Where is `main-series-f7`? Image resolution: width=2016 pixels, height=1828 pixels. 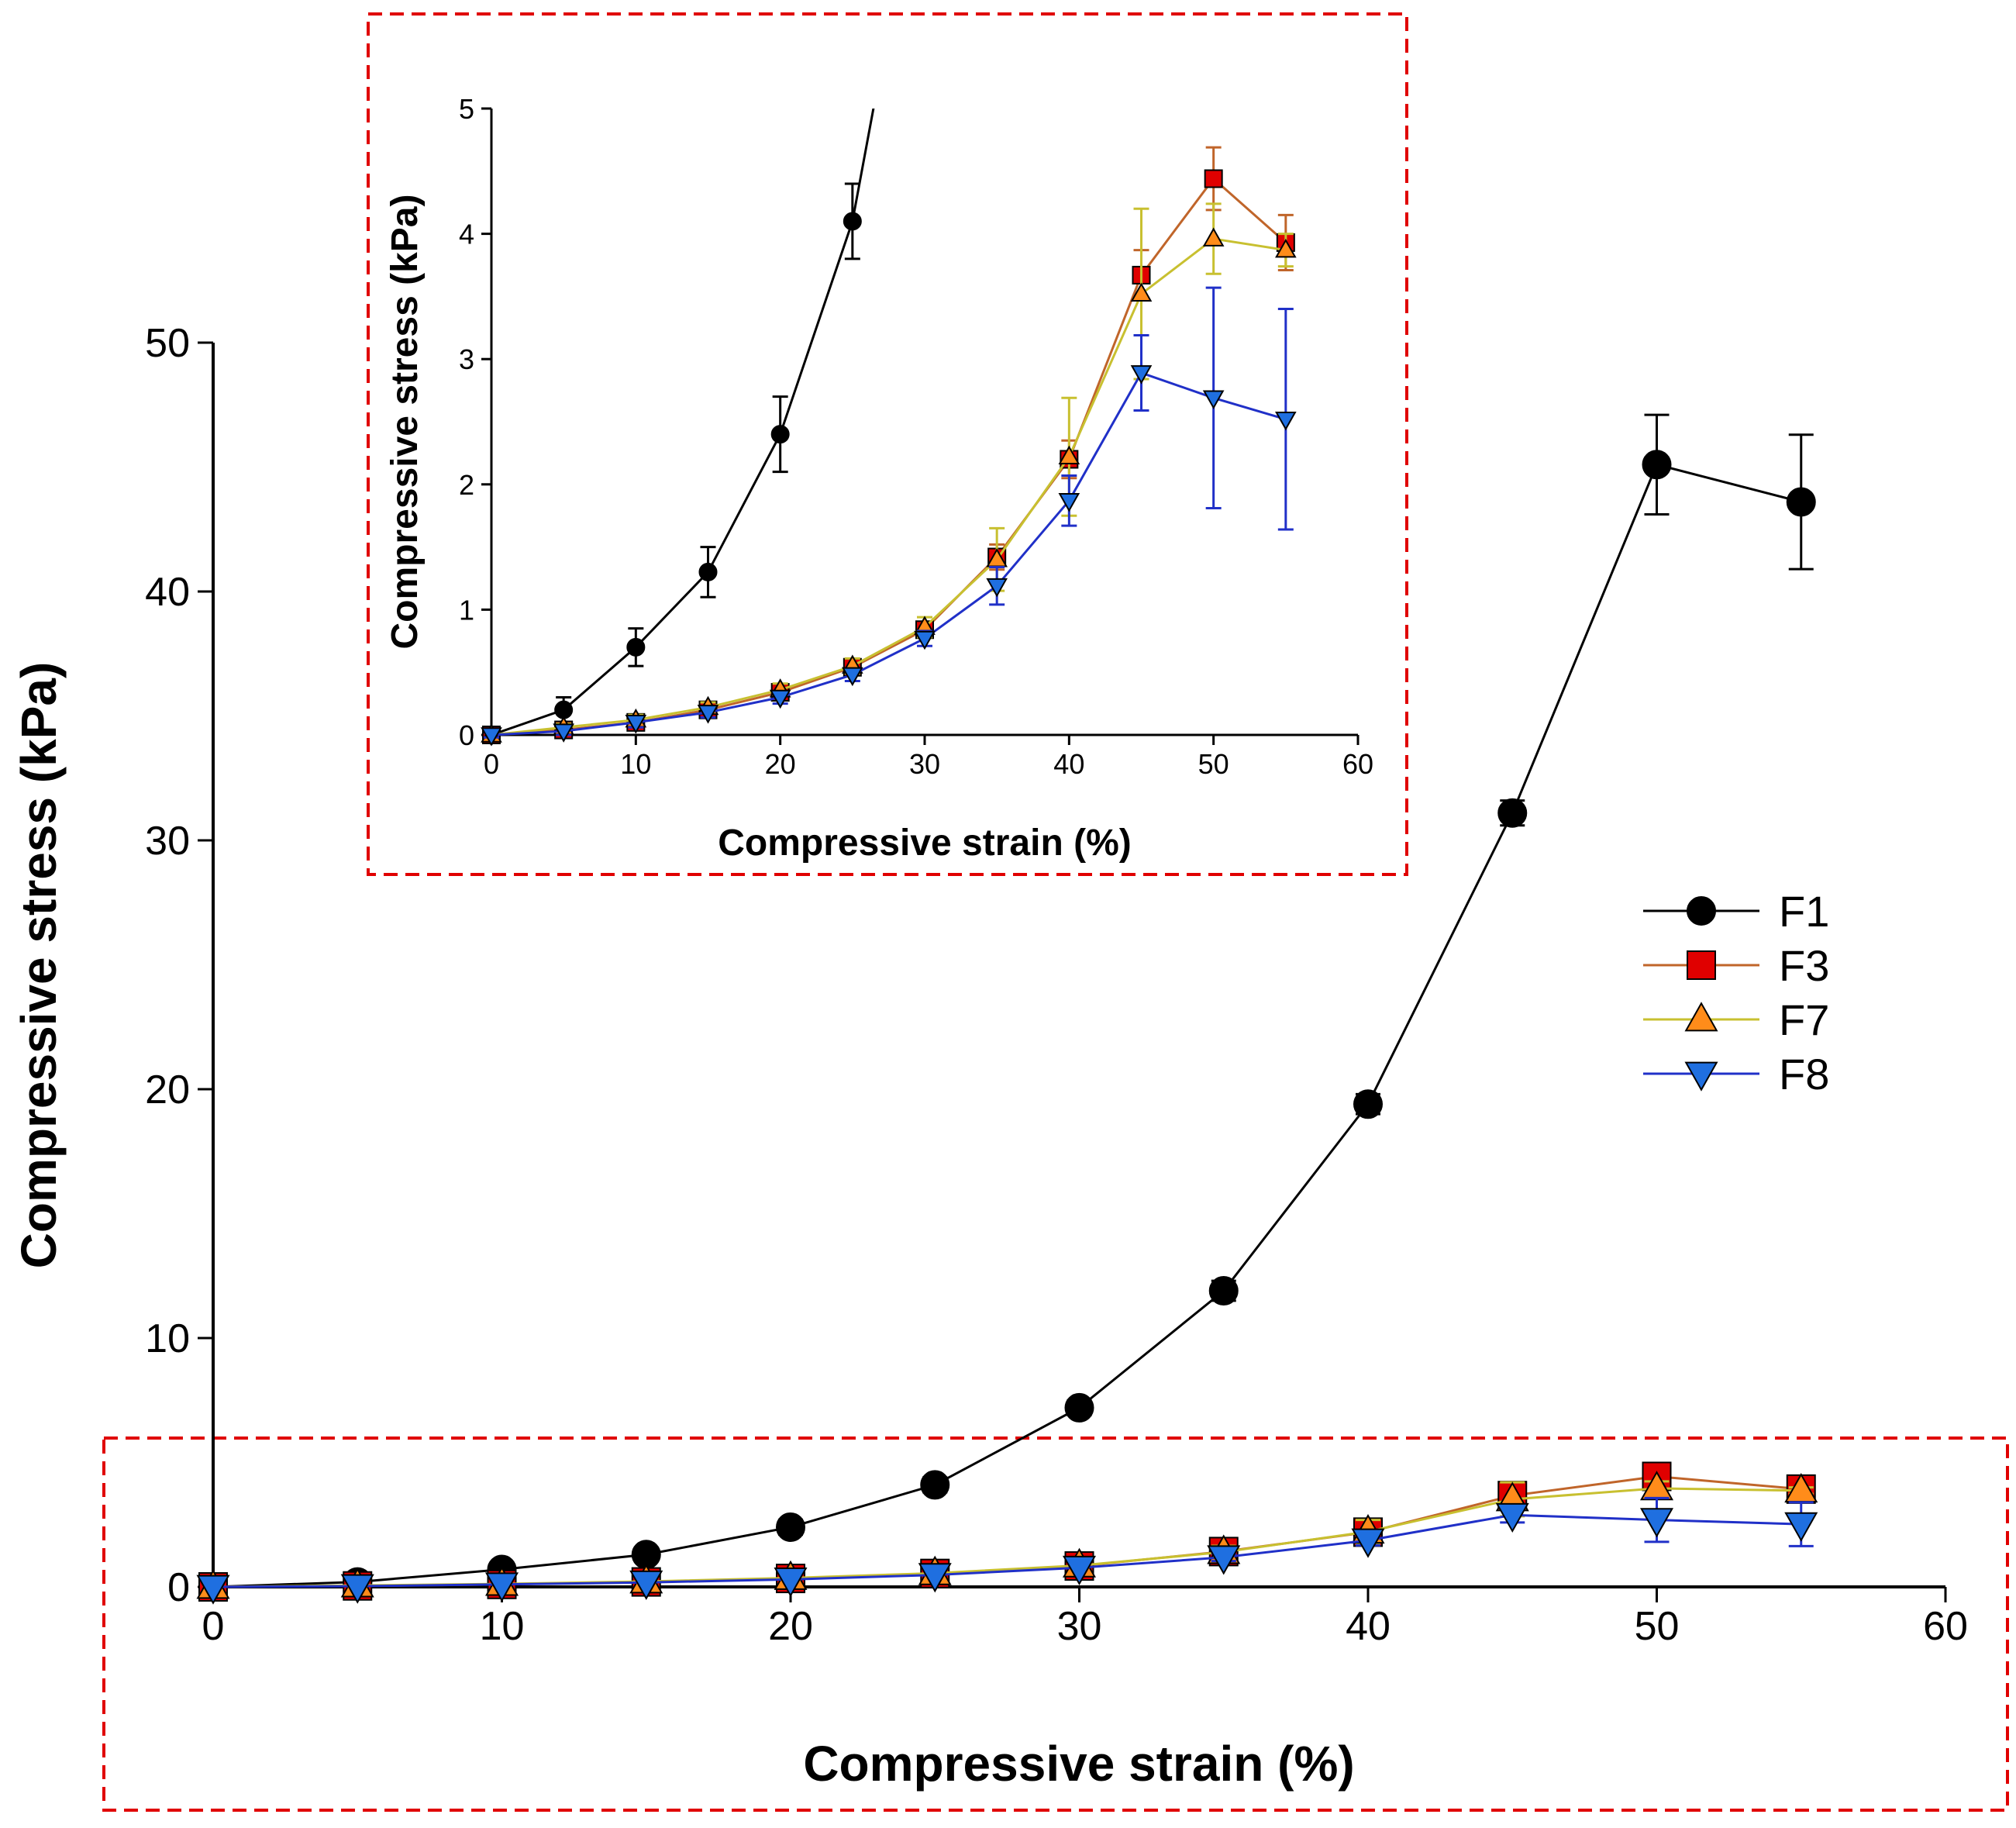
main-series-f7 is located at coordinates (1007, 1535).